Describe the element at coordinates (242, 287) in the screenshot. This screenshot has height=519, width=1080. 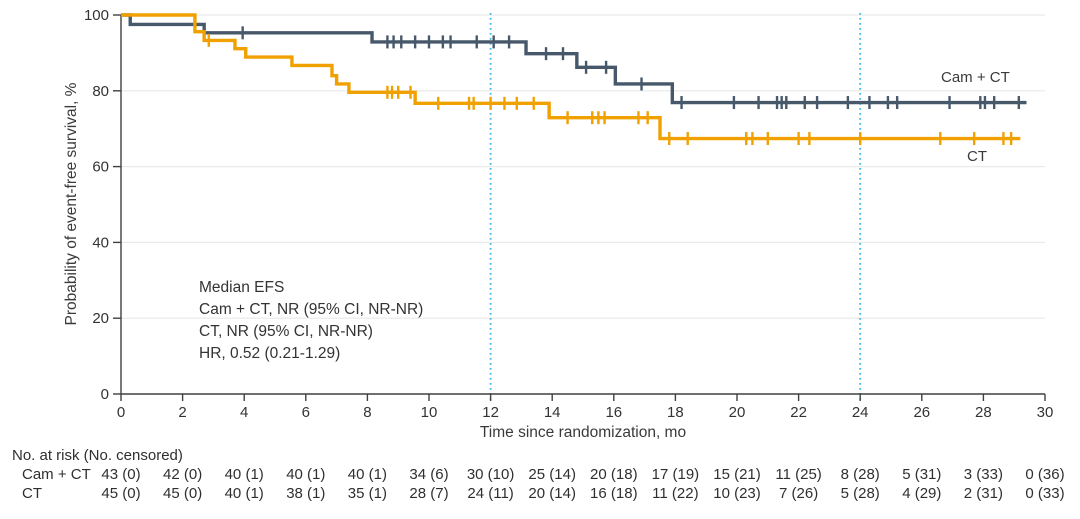
I see `annotation-line-median: Median EFS` at that location.